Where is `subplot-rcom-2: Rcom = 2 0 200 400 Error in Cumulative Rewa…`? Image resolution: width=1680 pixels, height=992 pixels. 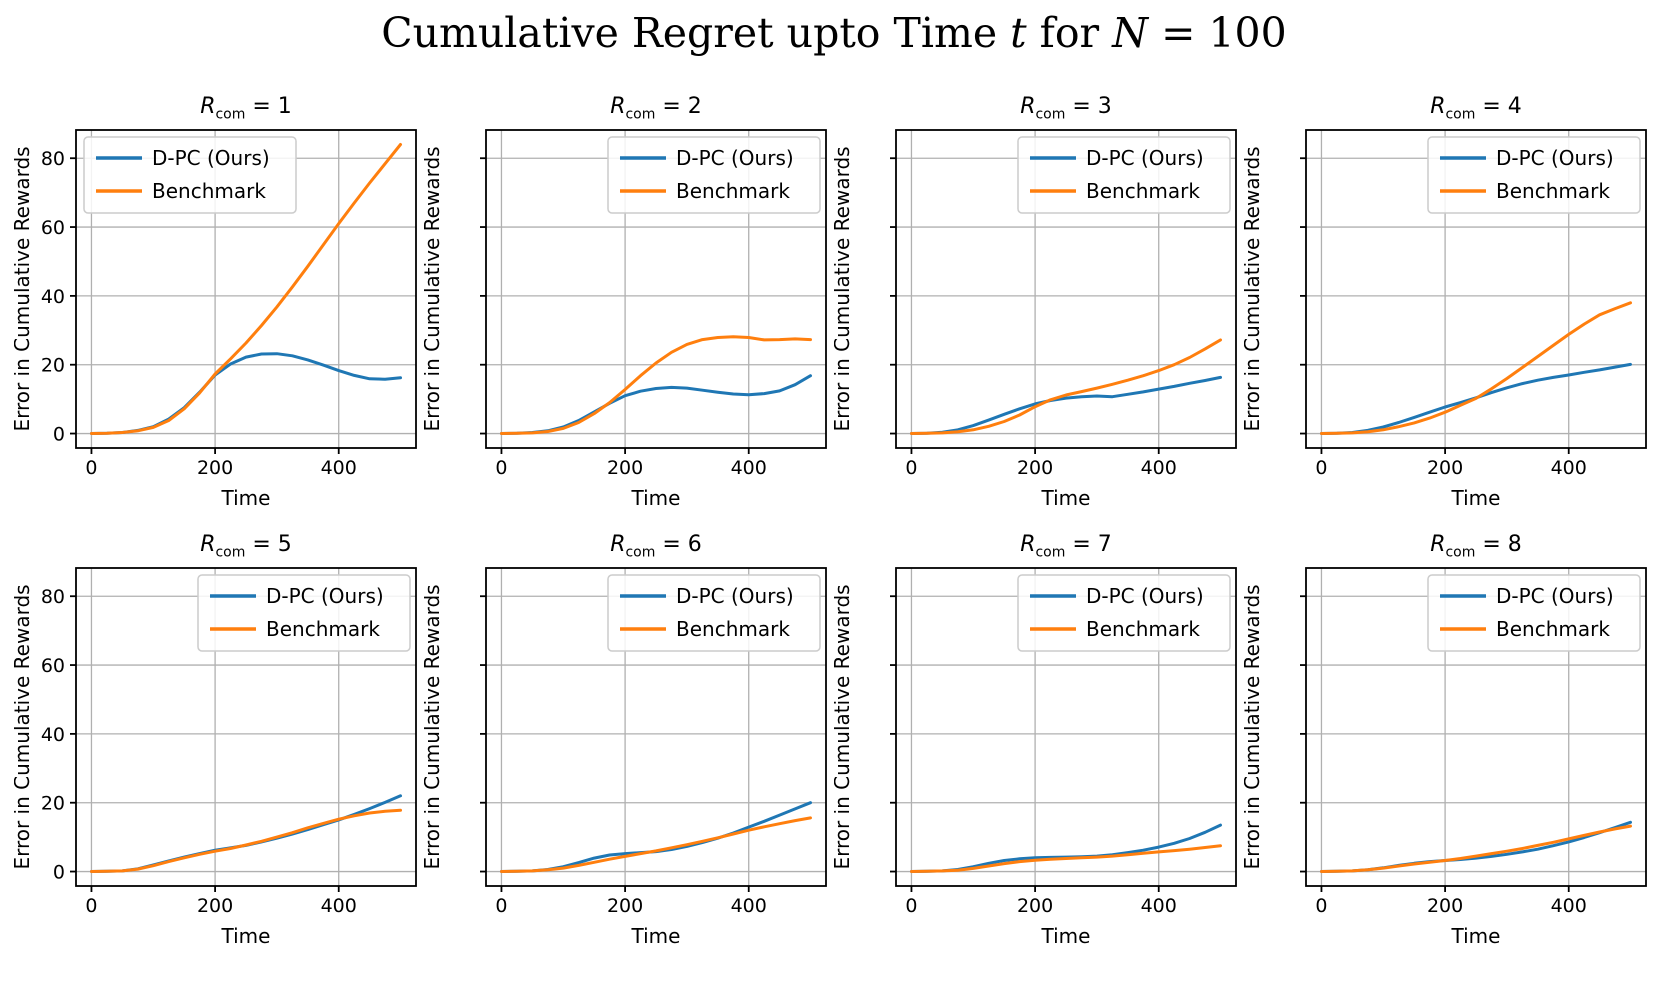
subplot-rcom-2: Rcom = 2 0 200 400 Error in Cumulative Rewa… is located at coordinates (629, 313).